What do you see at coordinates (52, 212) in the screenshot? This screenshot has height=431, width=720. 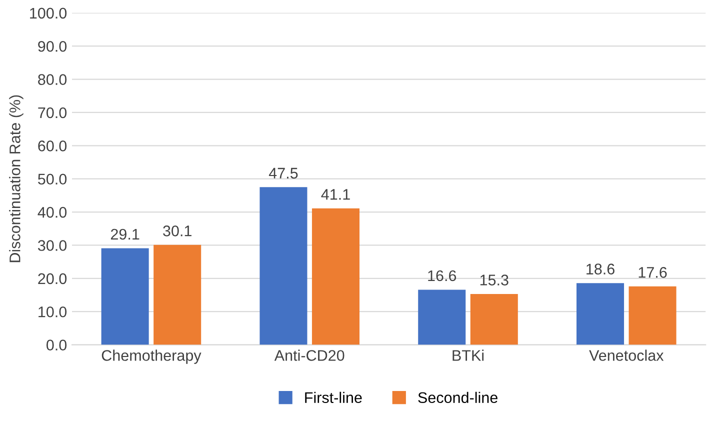 I see `y-tick-label: 40.0` at bounding box center [52, 212].